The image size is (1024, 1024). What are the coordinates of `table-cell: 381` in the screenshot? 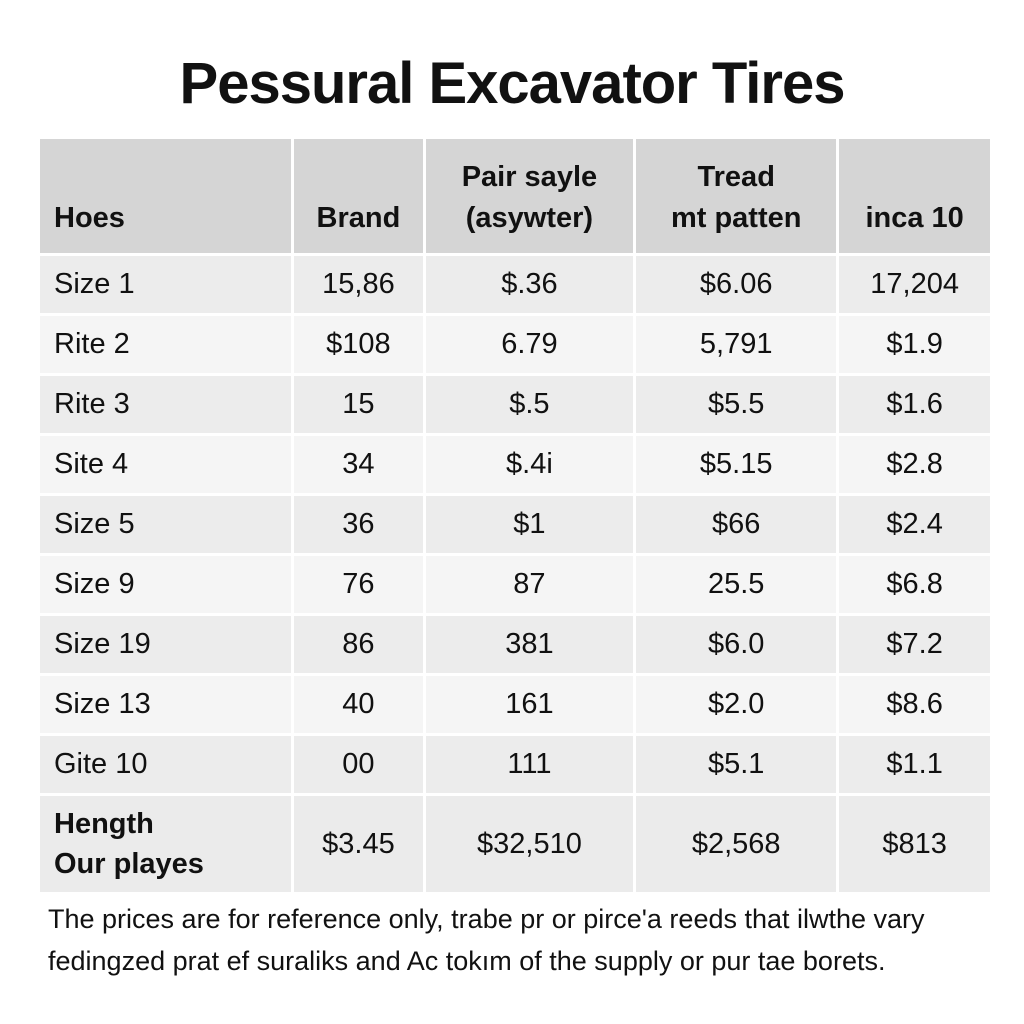 It's located at (529, 644).